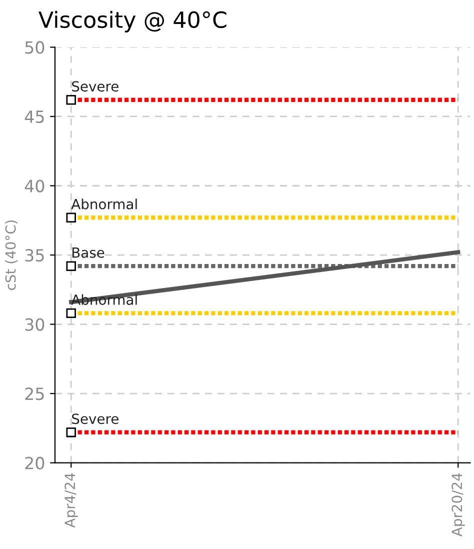  What do you see at coordinates (34, 117) in the screenshot?
I see `y-tick-label: 45` at bounding box center [34, 117].